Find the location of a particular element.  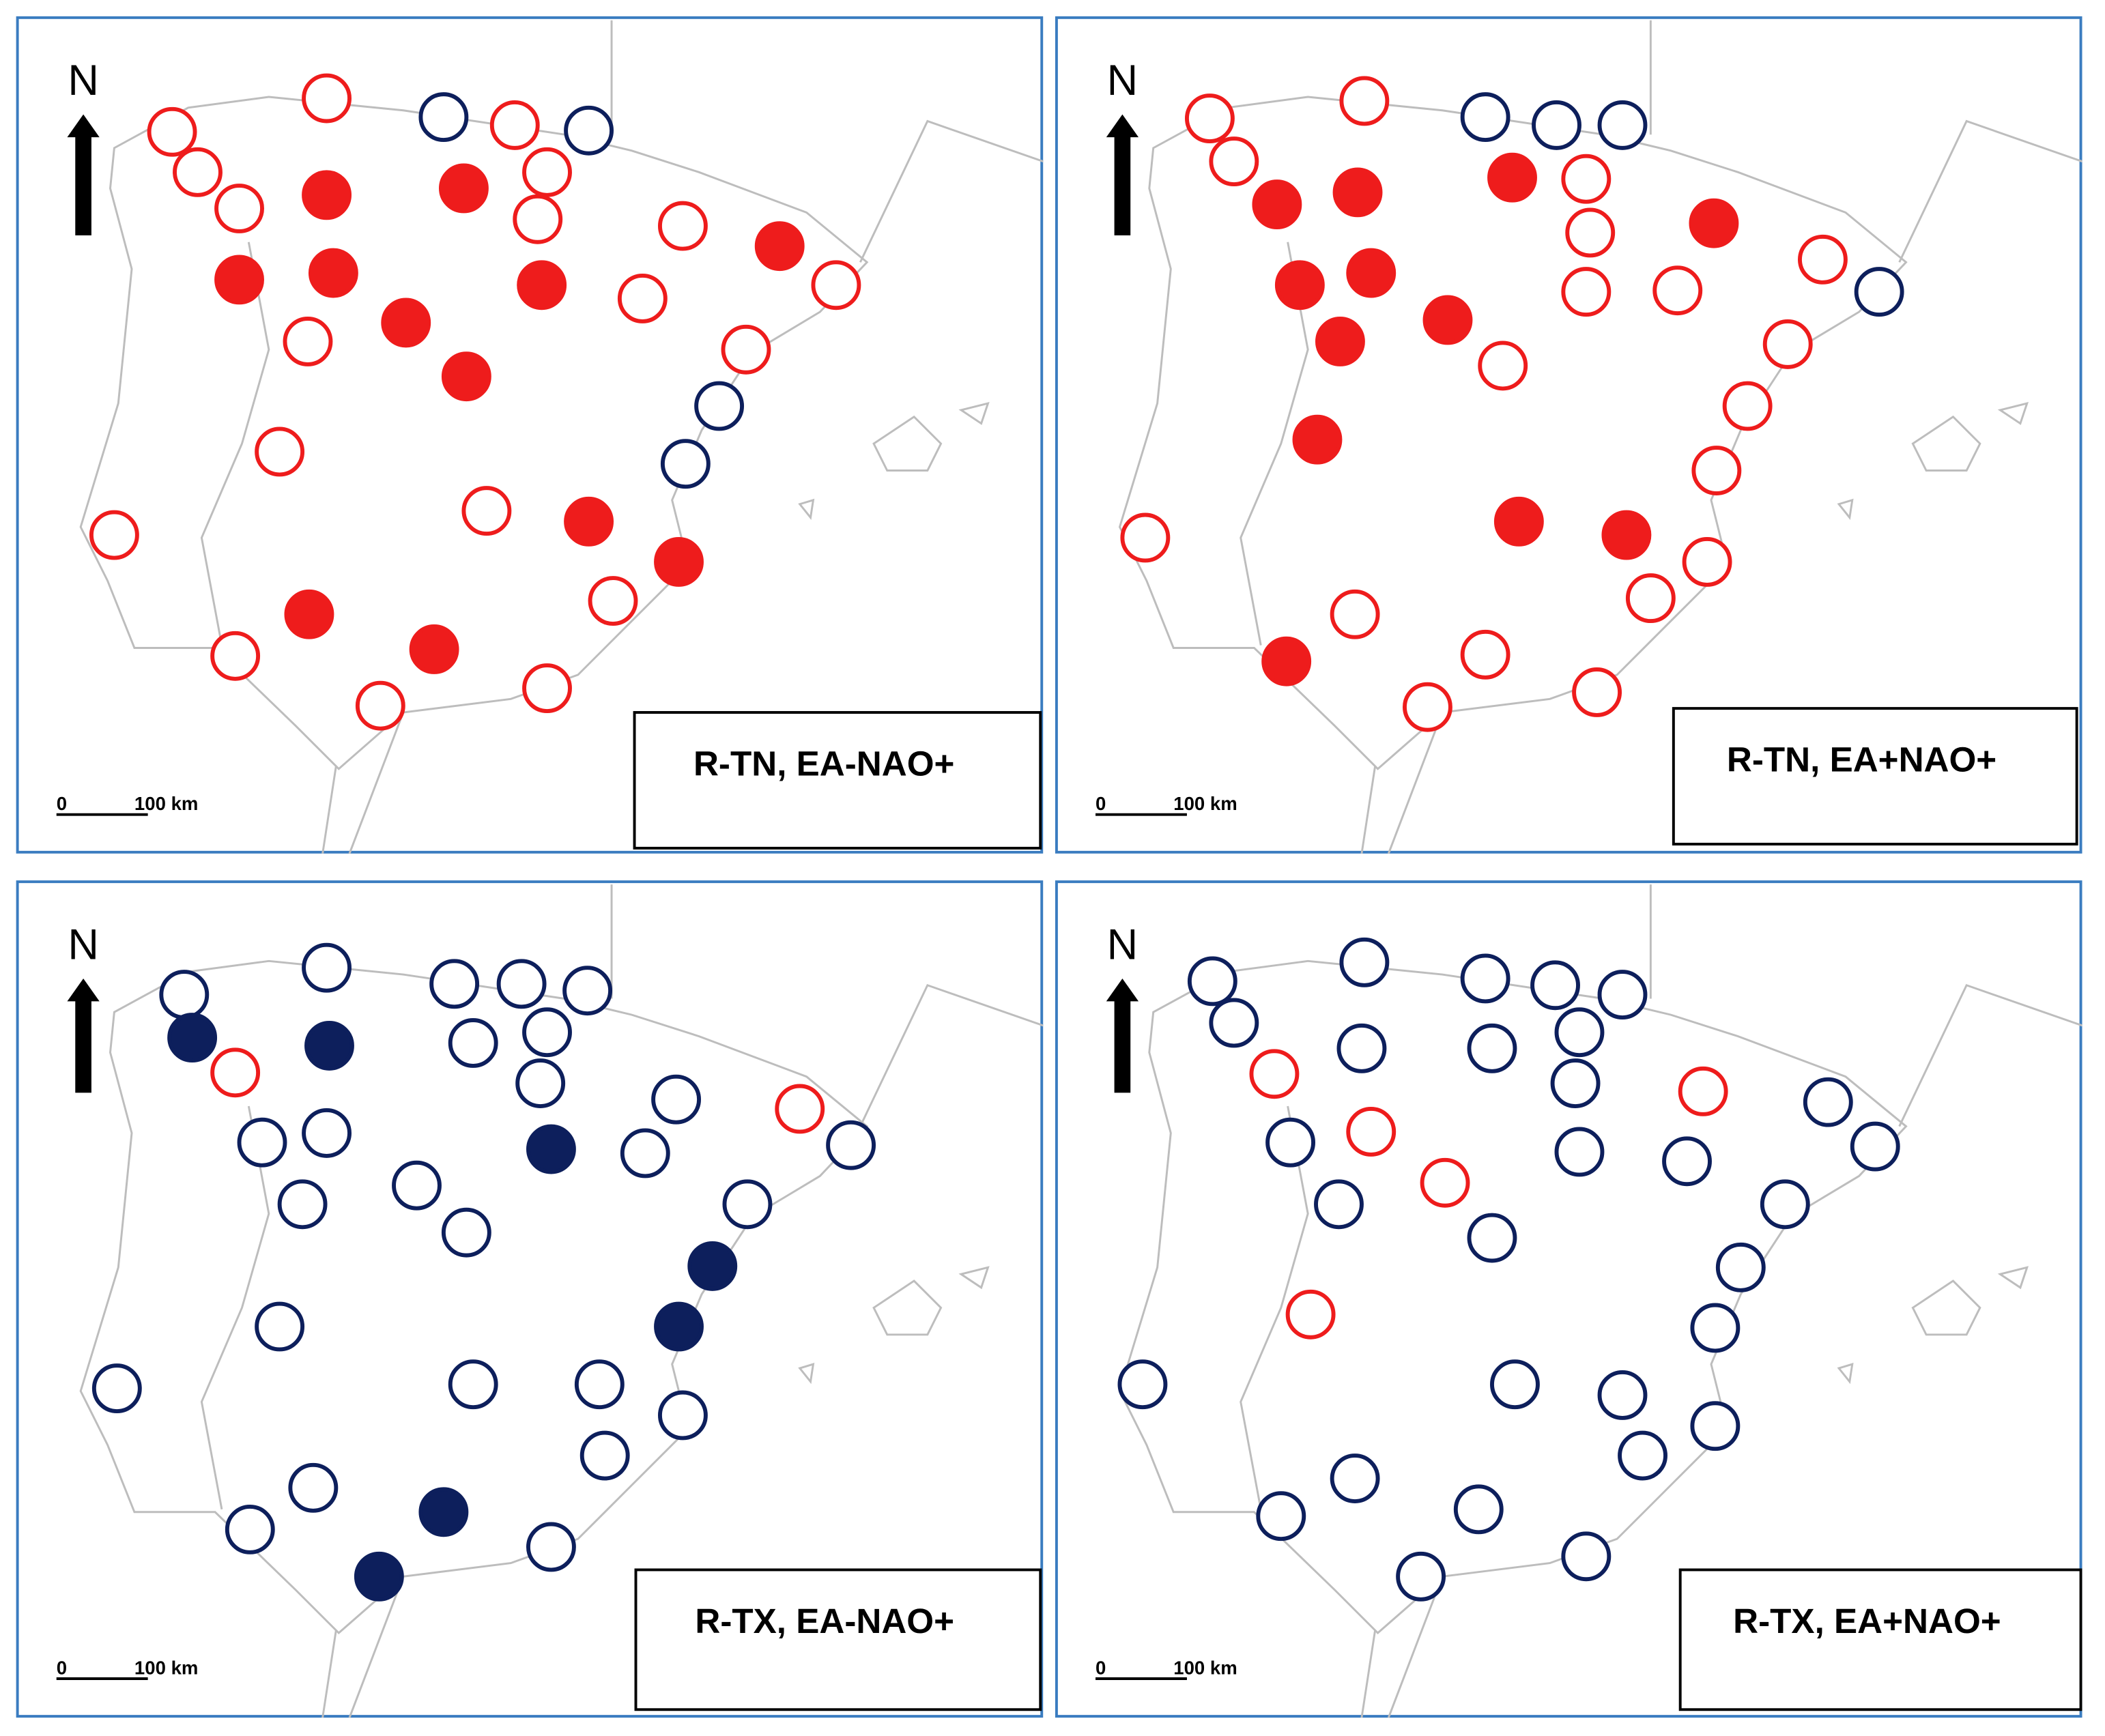

panel-label: R-TN, EA+NAO+ is located at coordinates (1861, 759).